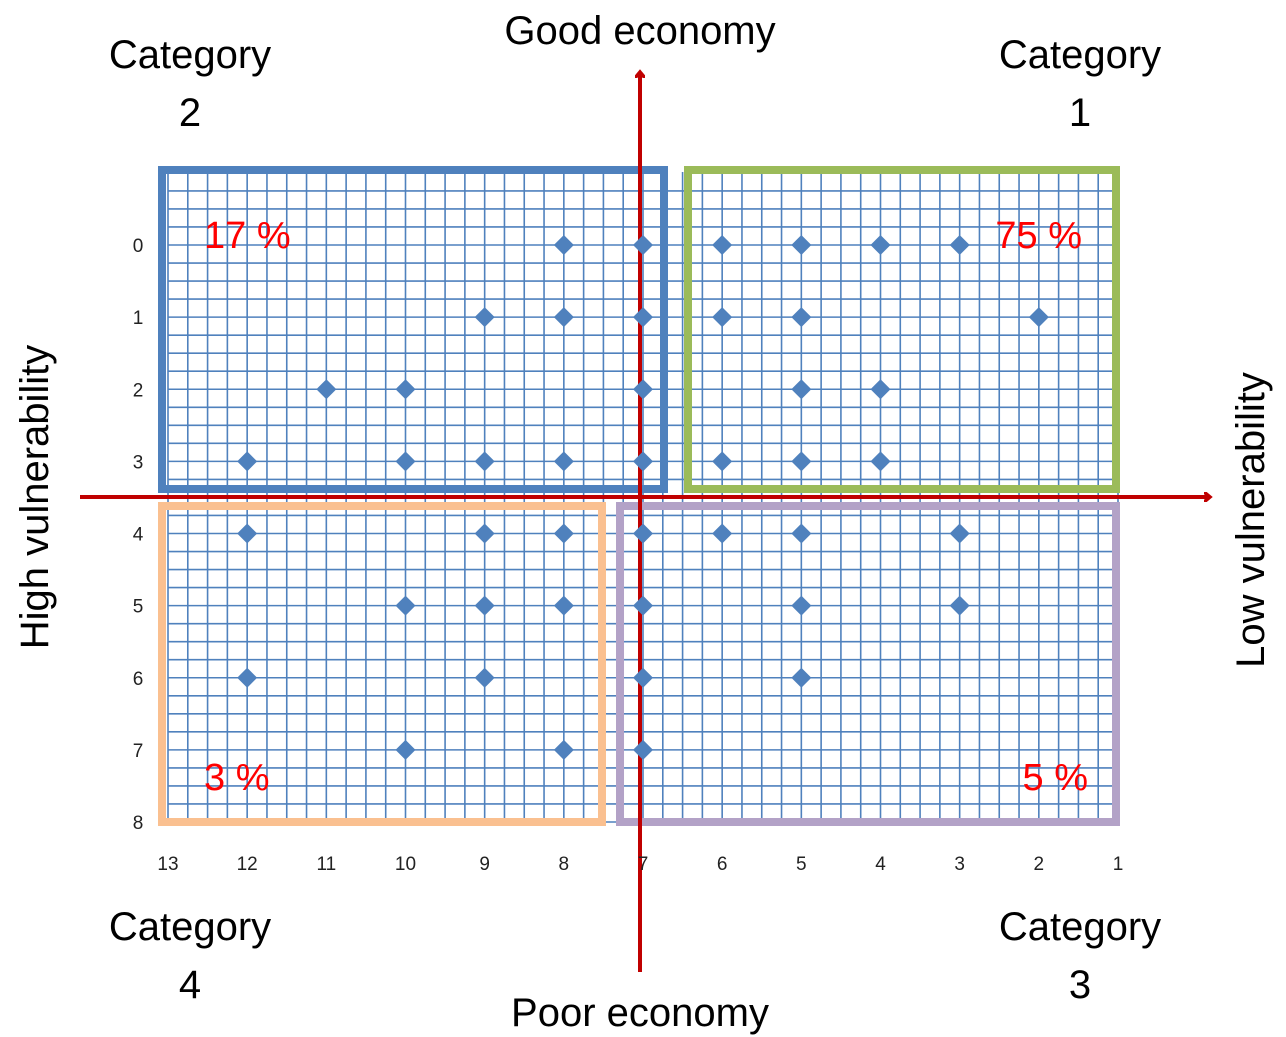 The height and width of the screenshot is (1037, 1286). Describe the element at coordinates (236, 778) in the screenshot. I see `category-4-percent: 3 %` at that location.